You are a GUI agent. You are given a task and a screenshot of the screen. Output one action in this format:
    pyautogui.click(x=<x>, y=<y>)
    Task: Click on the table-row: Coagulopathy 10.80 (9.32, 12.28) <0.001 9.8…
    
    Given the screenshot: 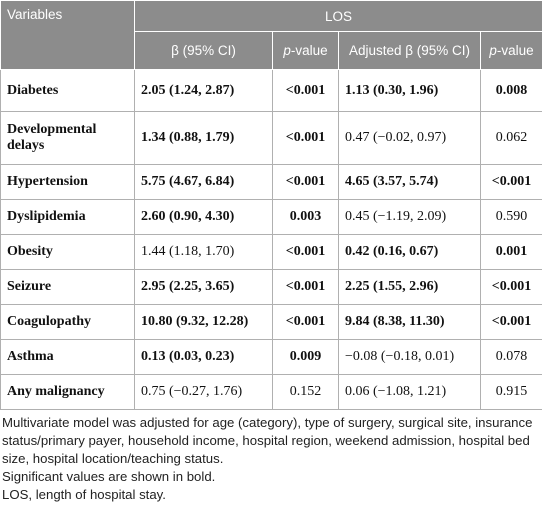 What is the action you would take?
    pyautogui.click(x=271, y=322)
    